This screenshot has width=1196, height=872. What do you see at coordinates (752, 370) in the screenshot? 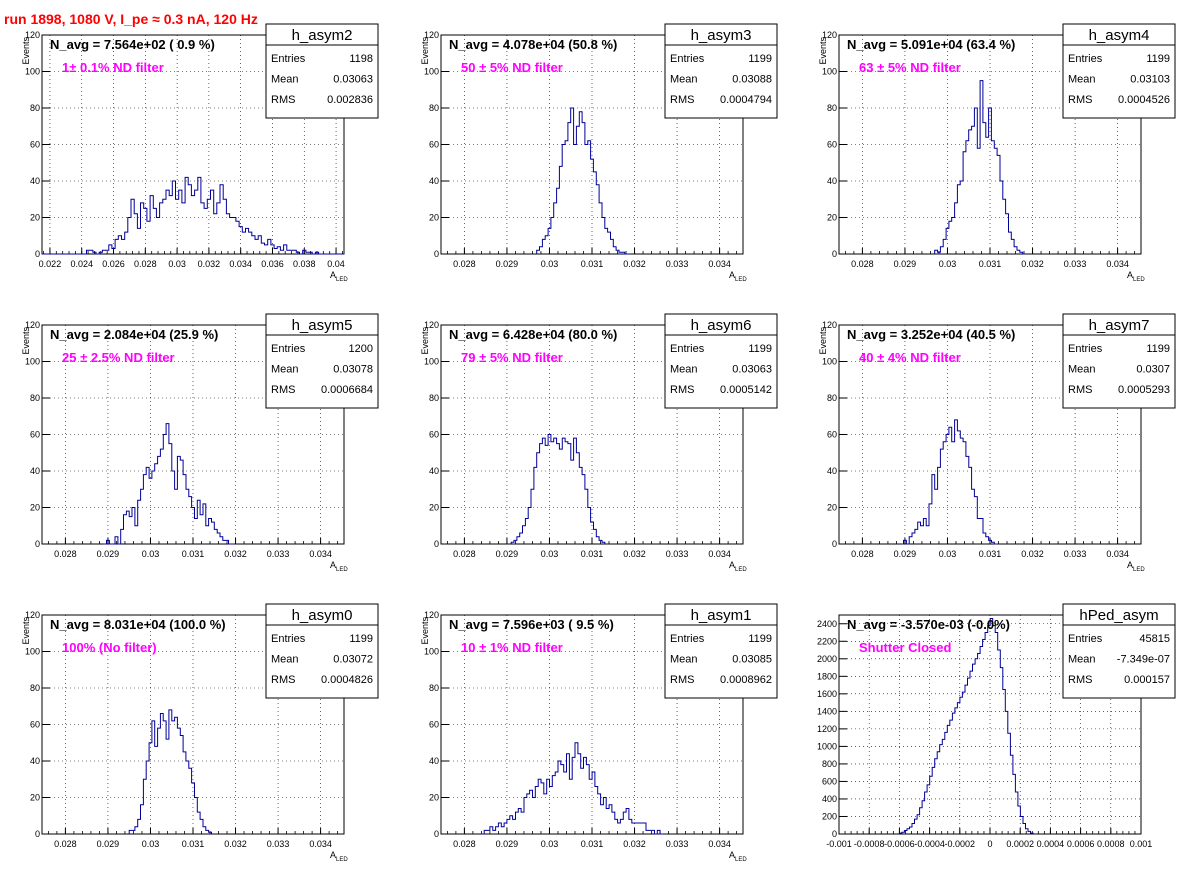
I see `stats-value: 0.03063` at bounding box center [752, 370].